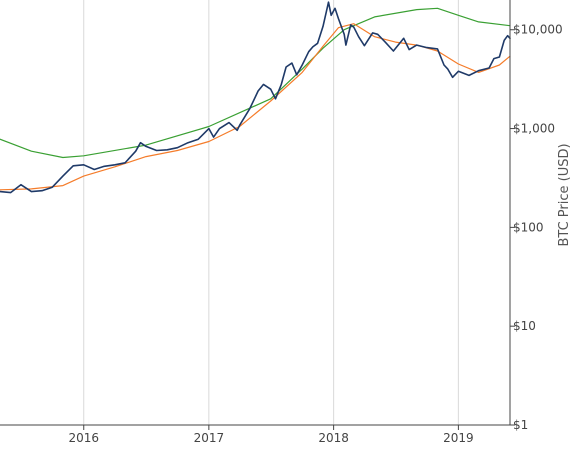 The width and height of the screenshot is (580, 450). I want to click on y-tick-label-1000: $1,000, so click(534, 129).